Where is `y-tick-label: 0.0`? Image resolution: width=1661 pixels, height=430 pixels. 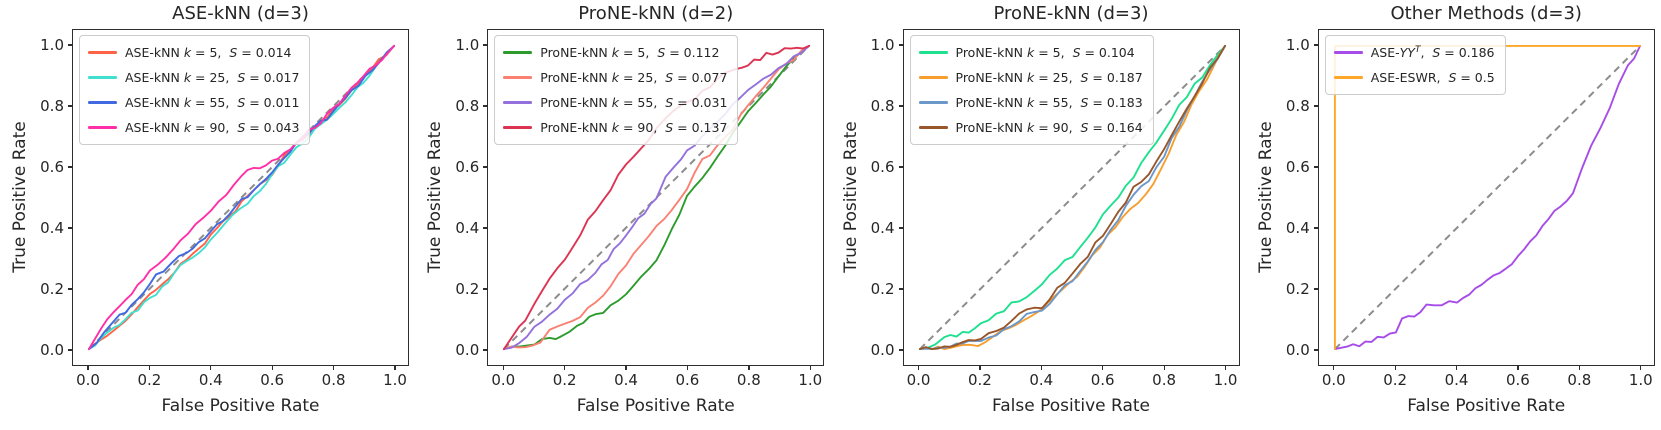
y-tick-label: 0.0 is located at coordinates (467, 350).